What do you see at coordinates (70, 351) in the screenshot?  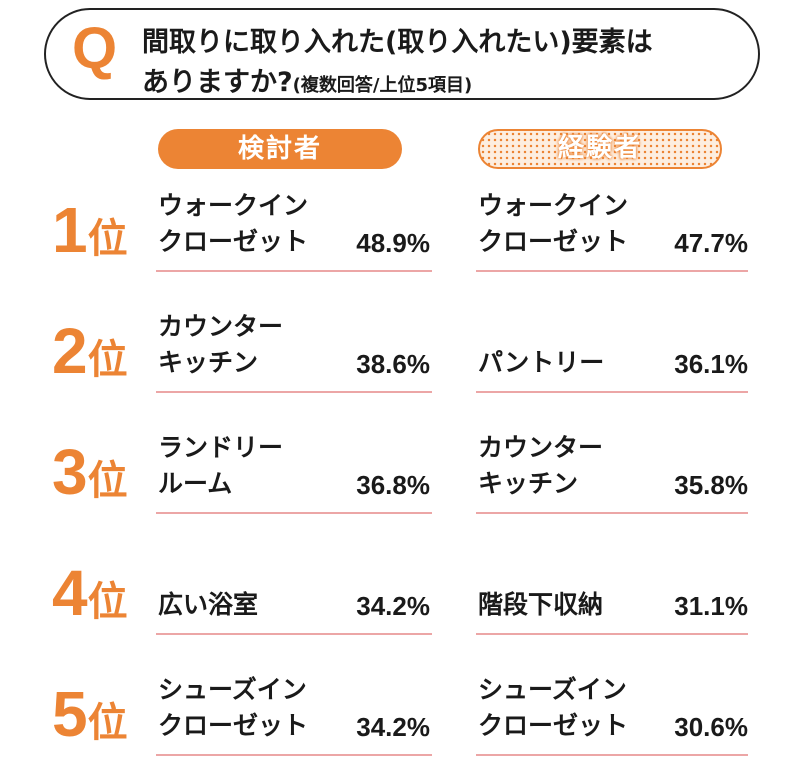 I see `rank-number: 2` at bounding box center [70, 351].